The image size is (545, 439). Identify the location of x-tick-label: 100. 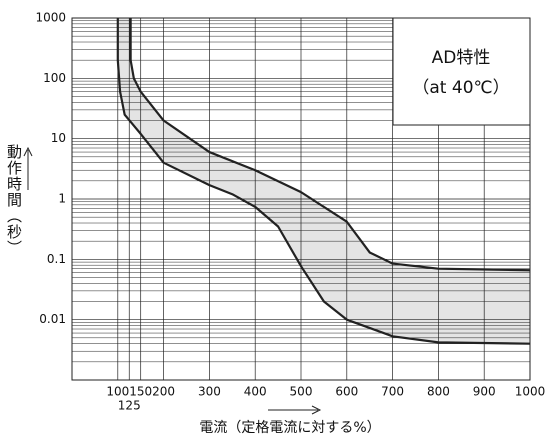
(117, 392).